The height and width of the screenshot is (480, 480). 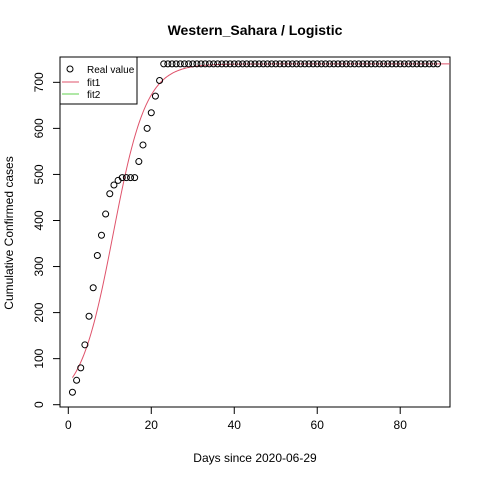 What do you see at coordinates (152, 425) in the screenshot?
I see `x-tick-label: 20` at bounding box center [152, 425].